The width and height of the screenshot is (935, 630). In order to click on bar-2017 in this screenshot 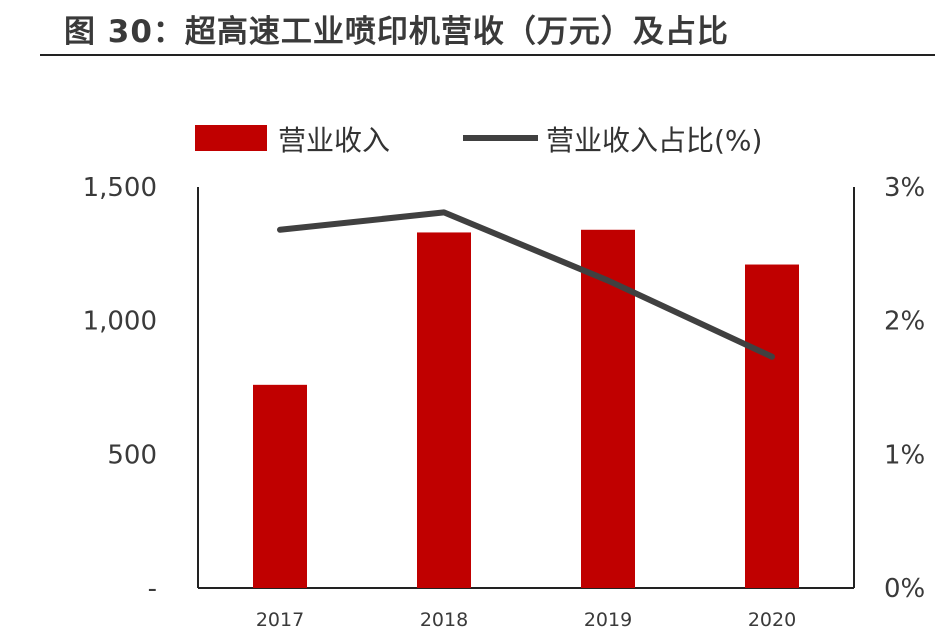, I will do `click(280, 486)`.